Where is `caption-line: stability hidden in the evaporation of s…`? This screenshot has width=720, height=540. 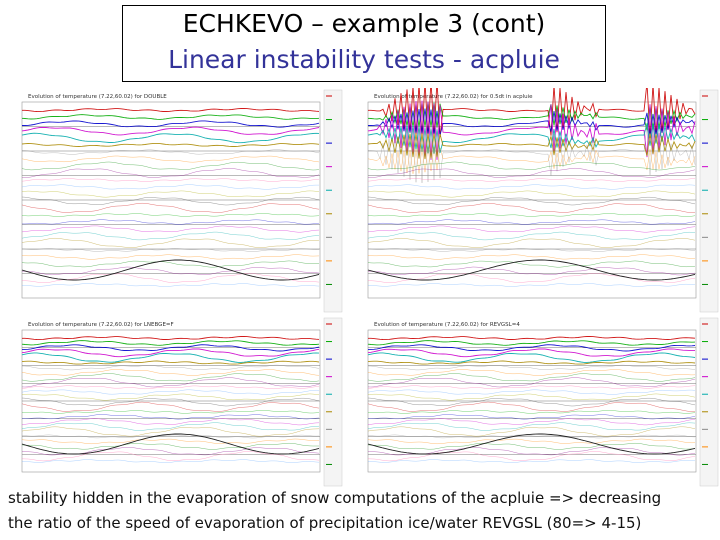
caption-line: stability hidden in the evaporation of s… is located at coordinates (335, 498).